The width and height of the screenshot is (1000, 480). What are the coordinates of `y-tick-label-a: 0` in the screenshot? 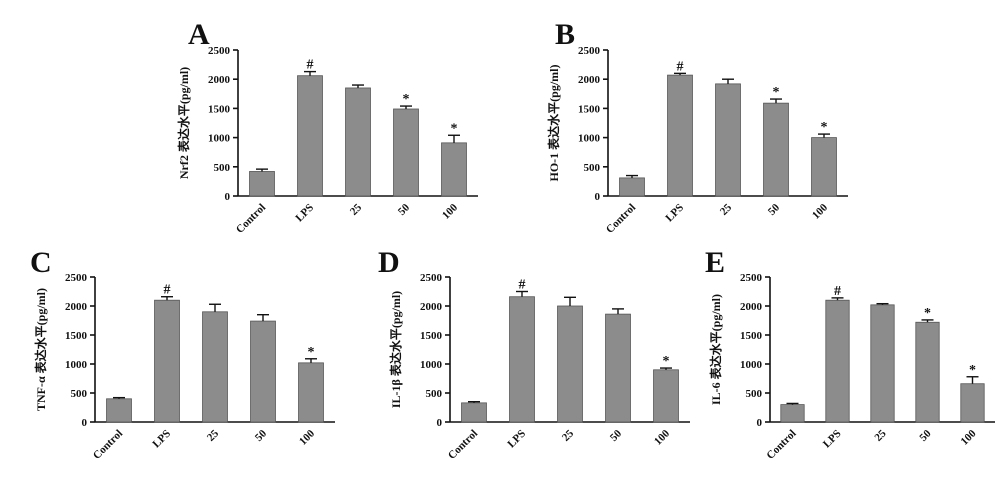 It's located at (228, 197).